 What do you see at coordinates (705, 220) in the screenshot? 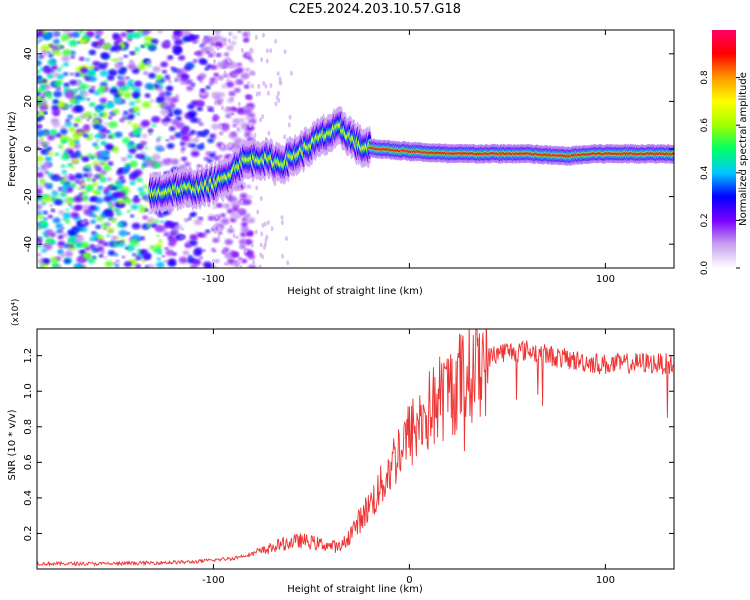
I see `colorbar-tick-label: 0.2` at bounding box center [705, 220].